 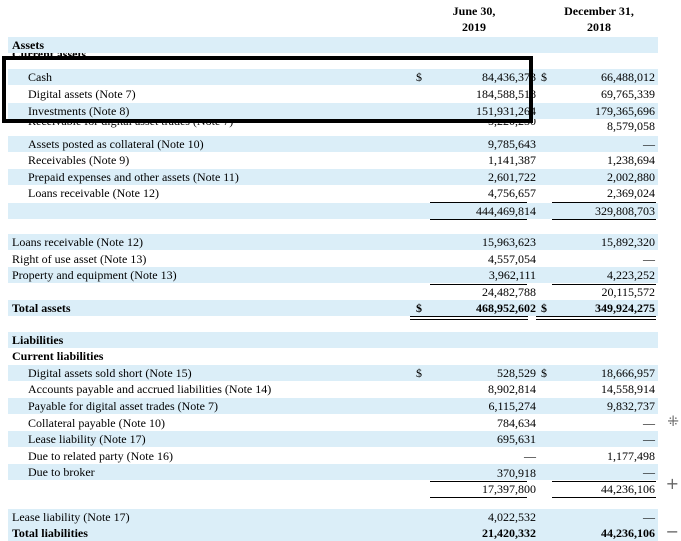 What do you see at coordinates (28, 45) in the screenshot?
I see `assets-heading: Assets` at bounding box center [28, 45].